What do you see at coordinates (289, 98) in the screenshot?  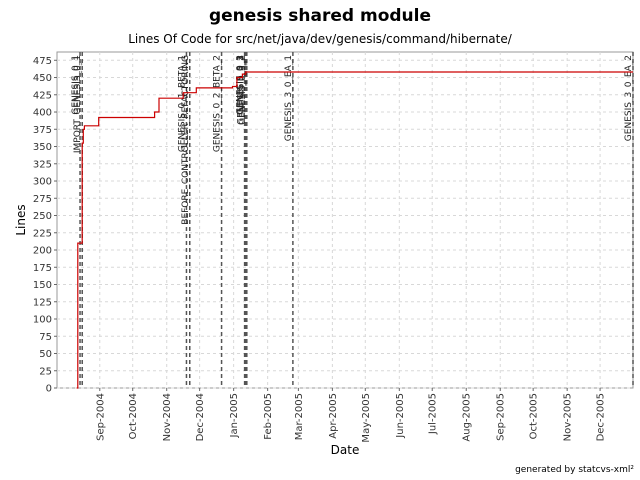 I see `annotation-label: GENESIS_3_0_EA_1` at bounding box center [289, 98].